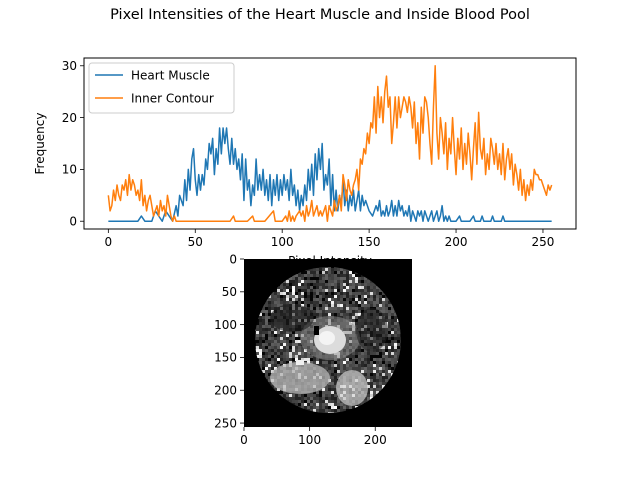 Image resolution: width=640 pixels, height=484 pixels. What do you see at coordinates (300, 362) in the screenshot?
I see `bright-spot` at bounding box center [300, 362].